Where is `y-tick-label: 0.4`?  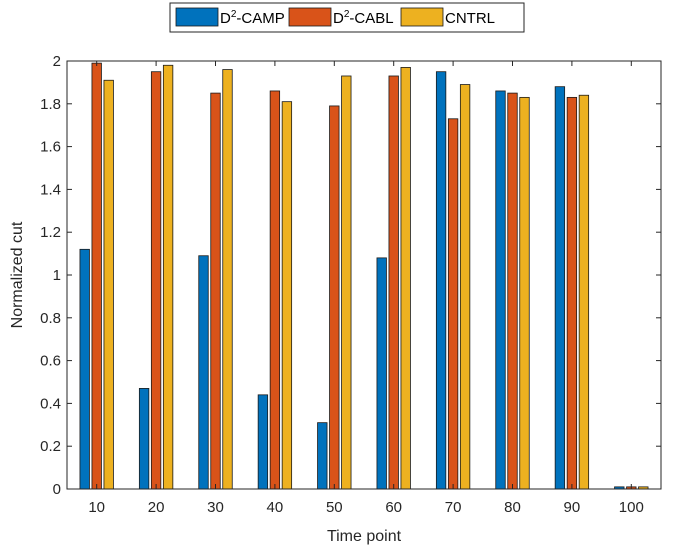 y-tick-label: 0.4 is located at coordinates (50, 403).